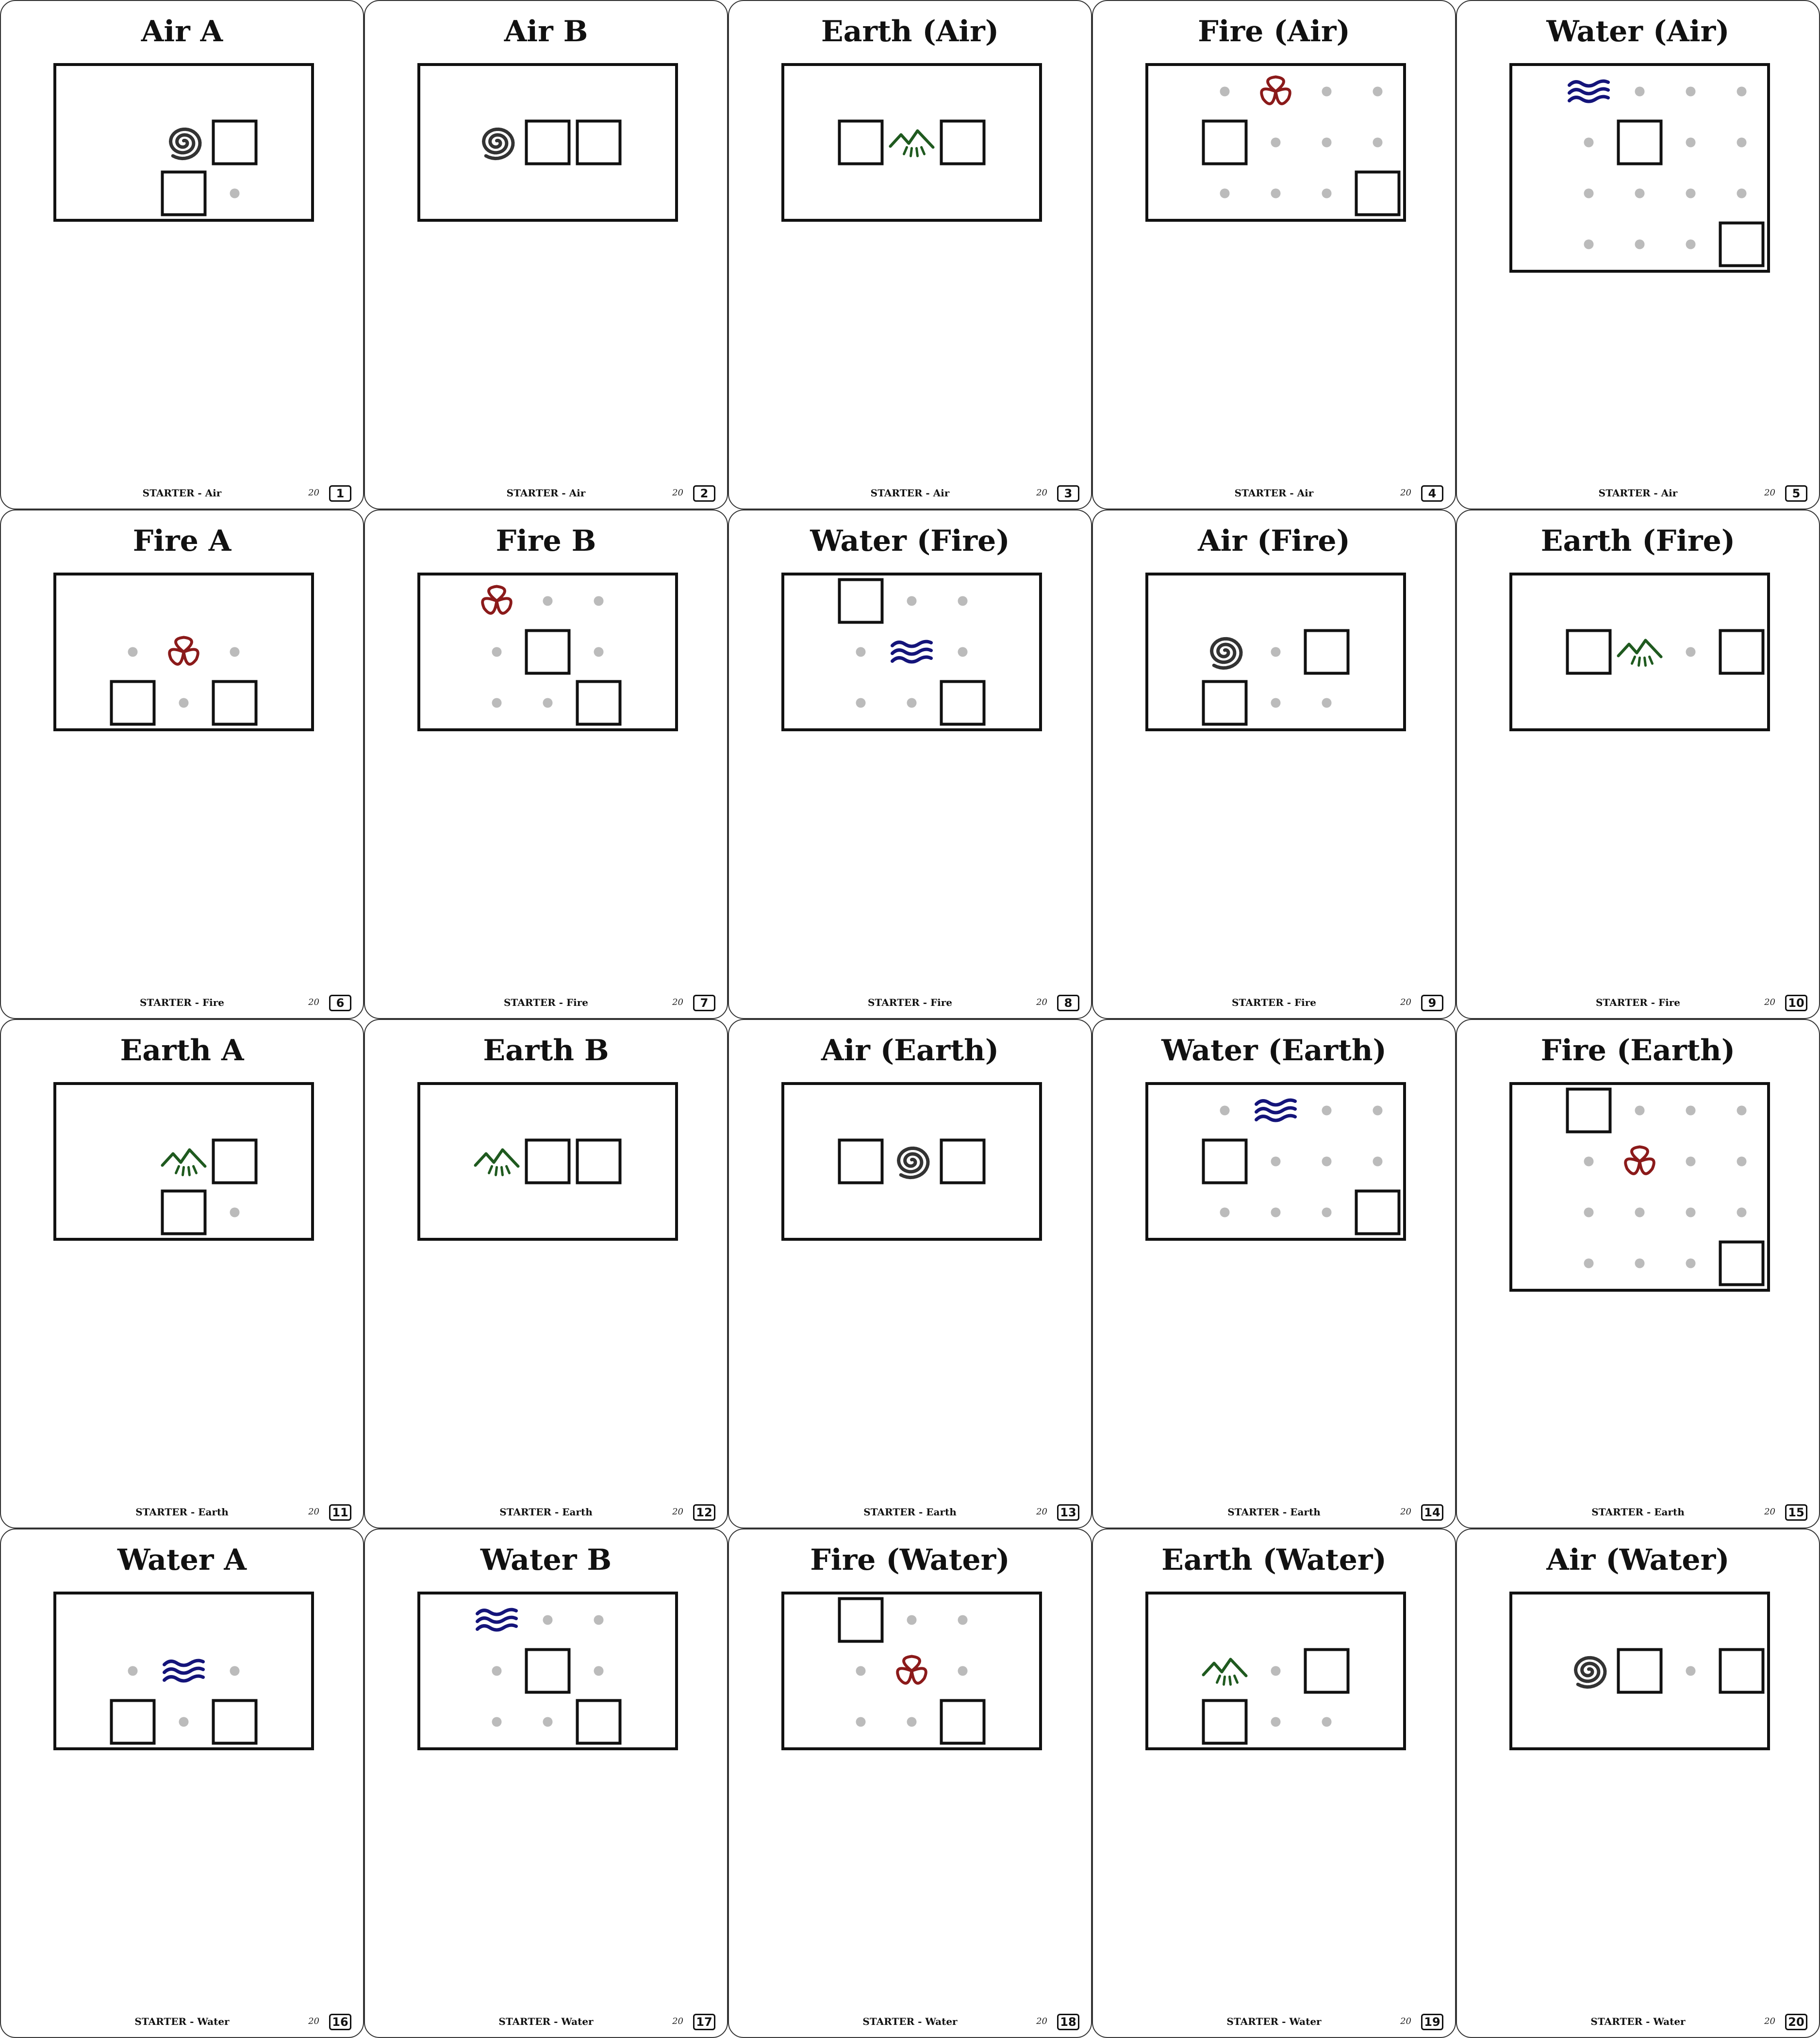 This screenshot has height=2038, width=1820. I want to click on card-category: STARTER - Air, so click(1638, 493).